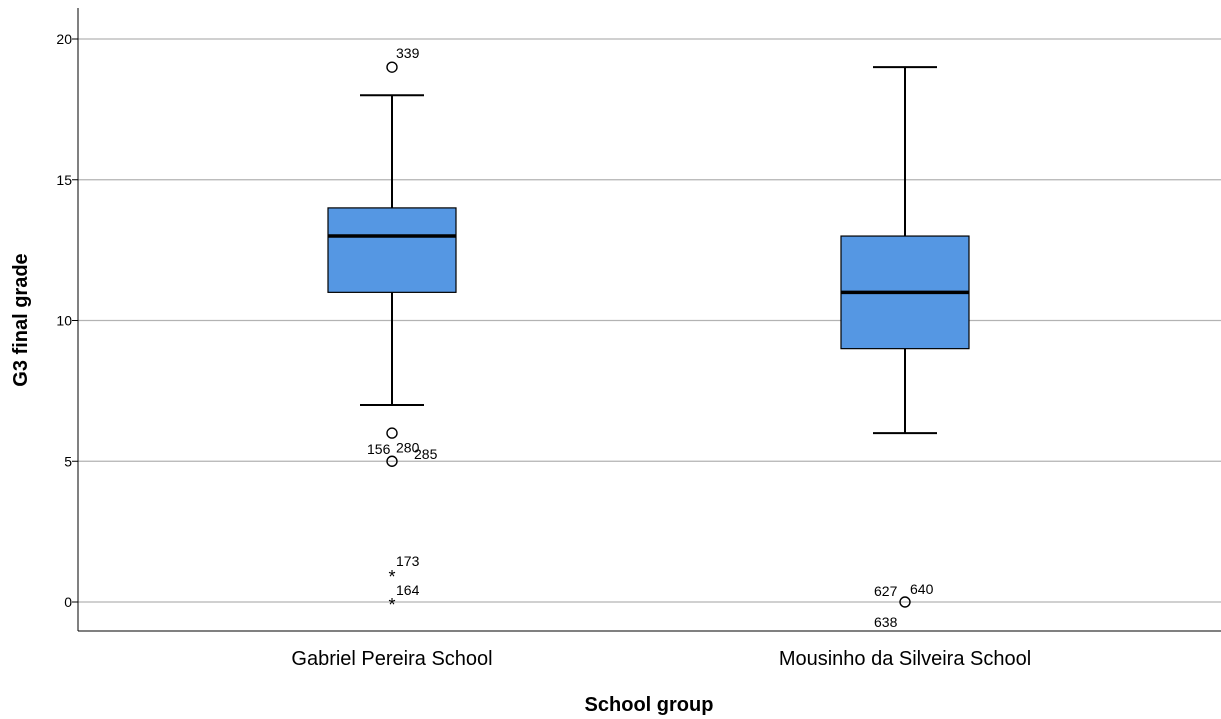  Describe the element at coordinates (379, 449) in the screenshot. I see `outlier-id-label: 156` at that location.